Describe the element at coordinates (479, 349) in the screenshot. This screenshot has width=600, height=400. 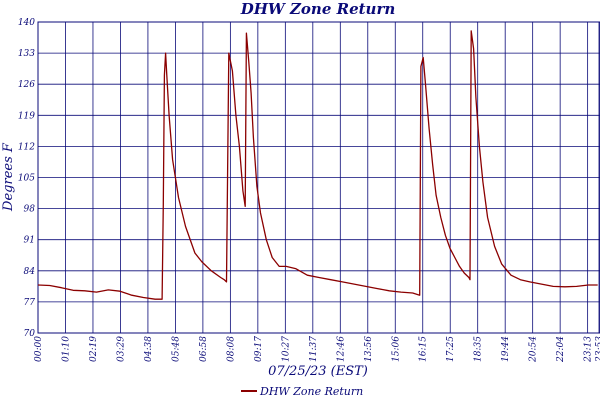
I see `x-tick-label: 18:35` at that location.